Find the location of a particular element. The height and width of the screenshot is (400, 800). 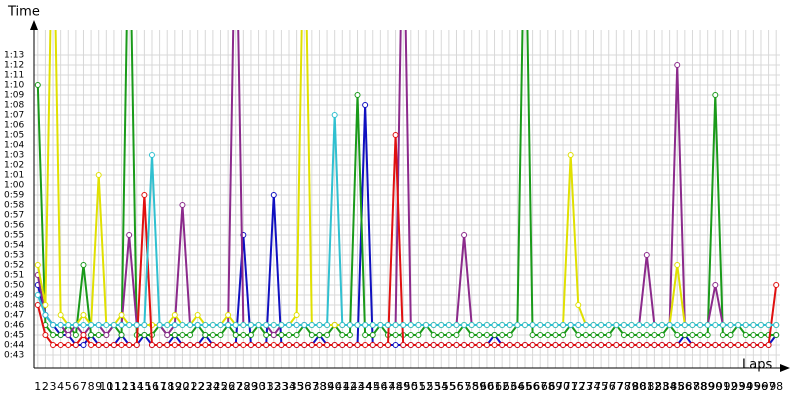

y-tick-label: 1:02 is located at coordinates (14, 166).